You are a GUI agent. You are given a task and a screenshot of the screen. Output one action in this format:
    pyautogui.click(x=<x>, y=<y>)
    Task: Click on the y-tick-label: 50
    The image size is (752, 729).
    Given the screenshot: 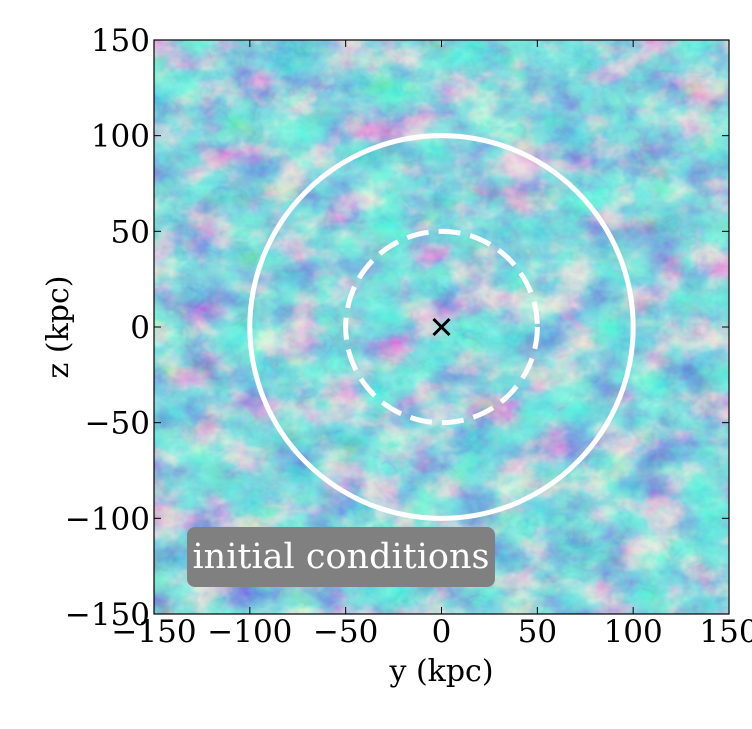 What is the action you would take?
    pyautogui.click(x=130, y=232)
    